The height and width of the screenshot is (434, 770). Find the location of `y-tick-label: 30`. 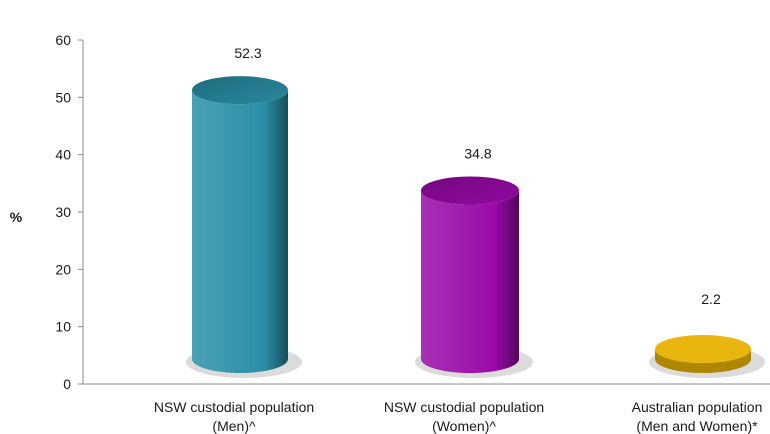

y-tick-label: 30 is located at coordinates (63, 212).